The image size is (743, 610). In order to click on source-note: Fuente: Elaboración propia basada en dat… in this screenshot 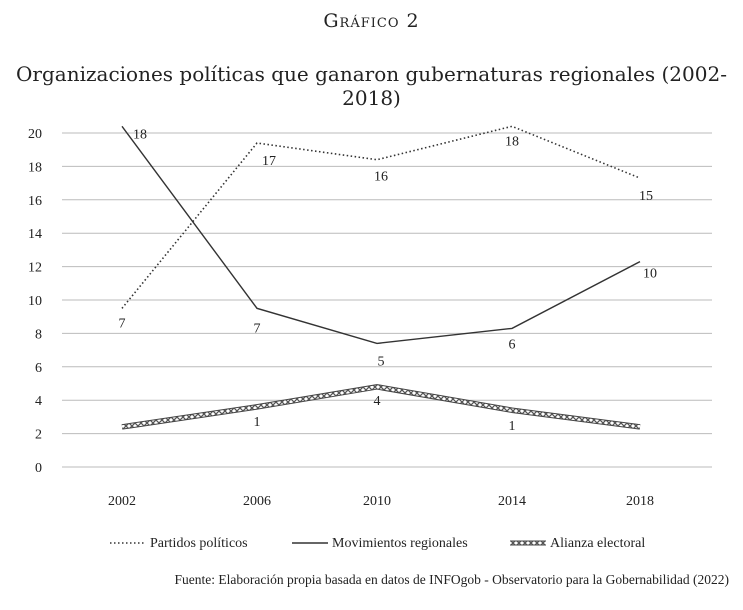, I will do `click(451, 579)`.